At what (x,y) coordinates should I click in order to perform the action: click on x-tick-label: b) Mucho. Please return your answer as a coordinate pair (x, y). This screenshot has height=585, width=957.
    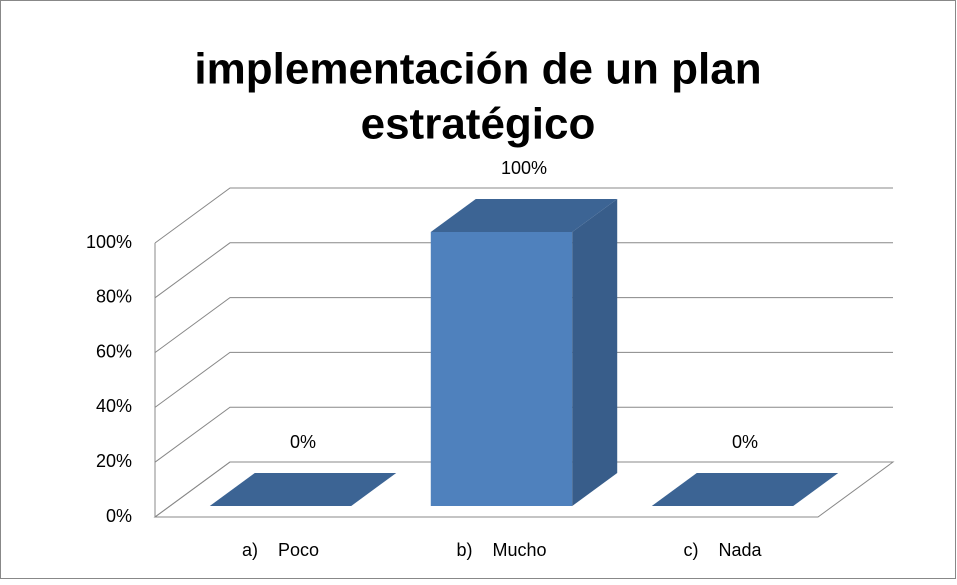
    Looking at the image, I should click on (501, 550).